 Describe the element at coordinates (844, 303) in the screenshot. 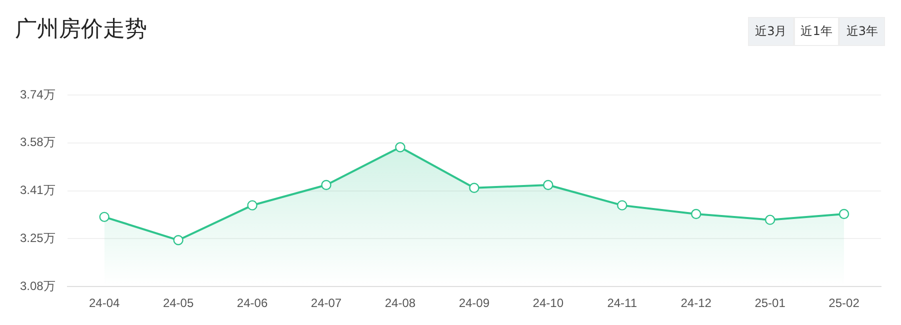

I see `x-tick-label: 25-02` at that location.